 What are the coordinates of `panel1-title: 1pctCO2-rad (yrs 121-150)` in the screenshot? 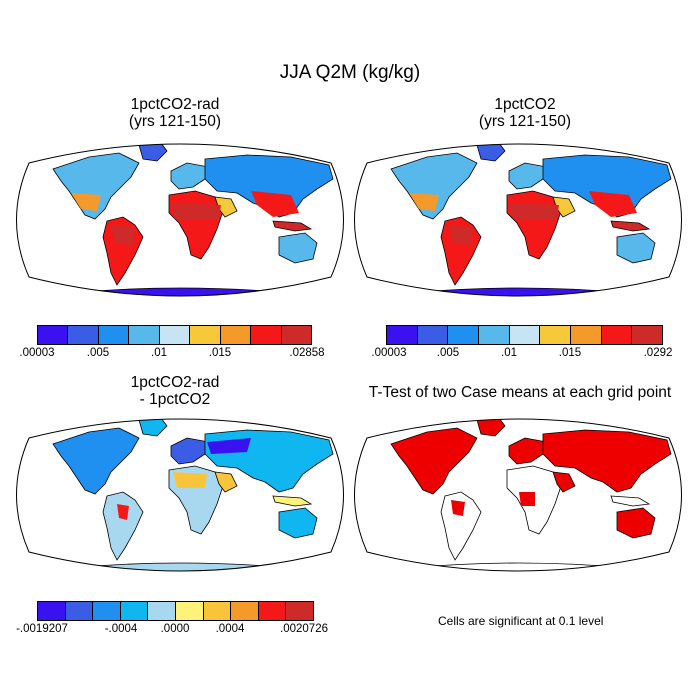 It's located at (175, 113).